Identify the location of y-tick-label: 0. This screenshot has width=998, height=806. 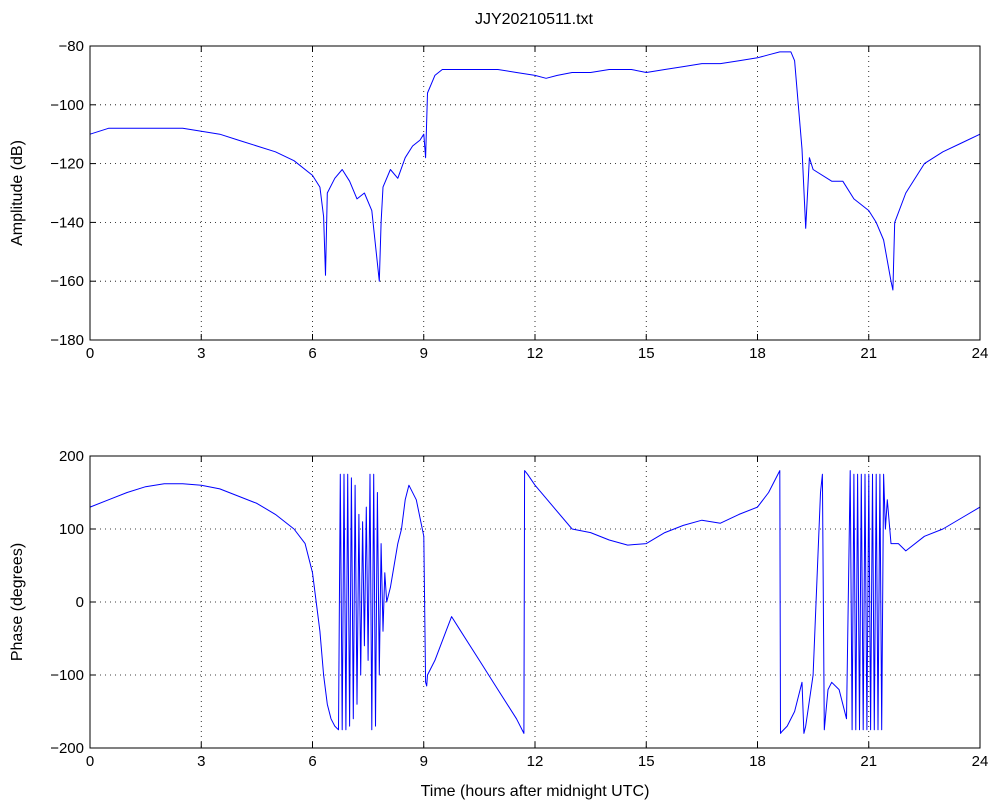
(80, 602).